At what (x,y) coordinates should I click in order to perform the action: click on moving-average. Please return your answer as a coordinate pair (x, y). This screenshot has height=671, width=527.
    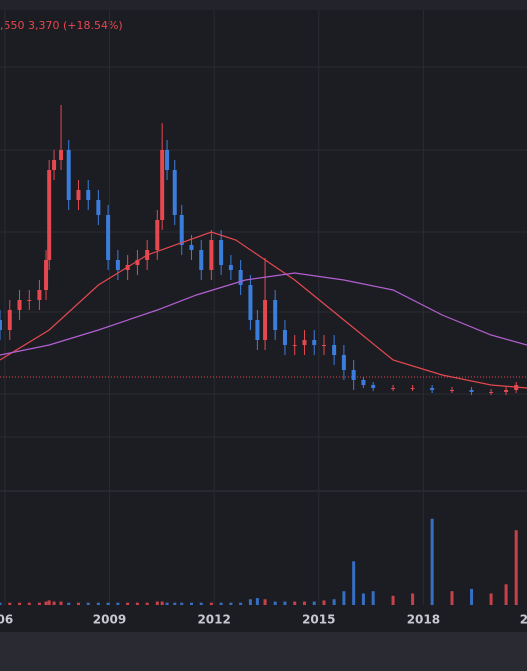
    Looking at the image, I should click on (263, 314).